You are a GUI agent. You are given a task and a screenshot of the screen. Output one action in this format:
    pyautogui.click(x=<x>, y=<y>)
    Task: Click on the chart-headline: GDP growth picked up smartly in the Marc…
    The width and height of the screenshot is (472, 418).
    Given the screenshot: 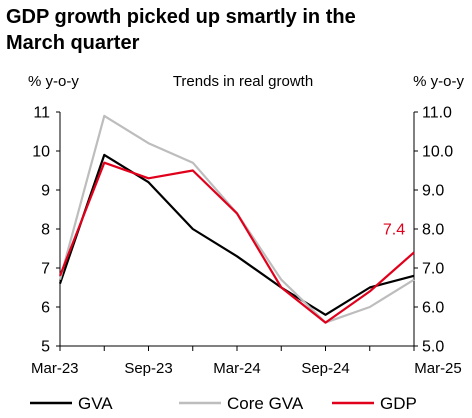 What is the action you would take?
    pyautogui.click(x=236, y=30)
    